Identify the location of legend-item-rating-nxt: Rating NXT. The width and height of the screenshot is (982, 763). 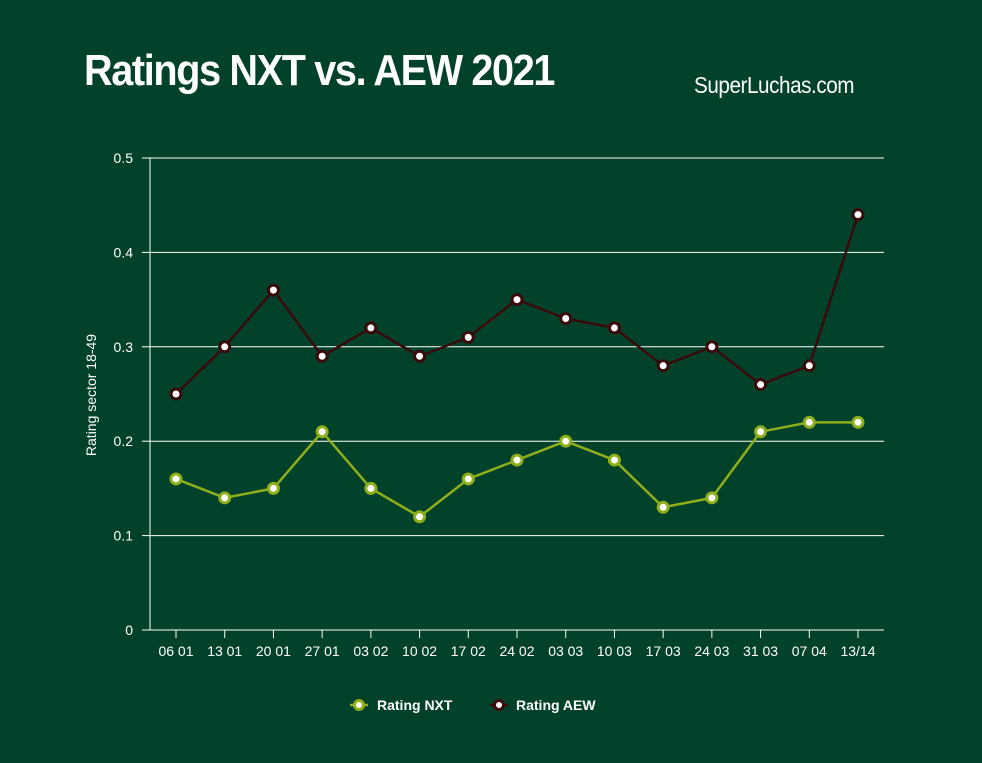
(401, 705).